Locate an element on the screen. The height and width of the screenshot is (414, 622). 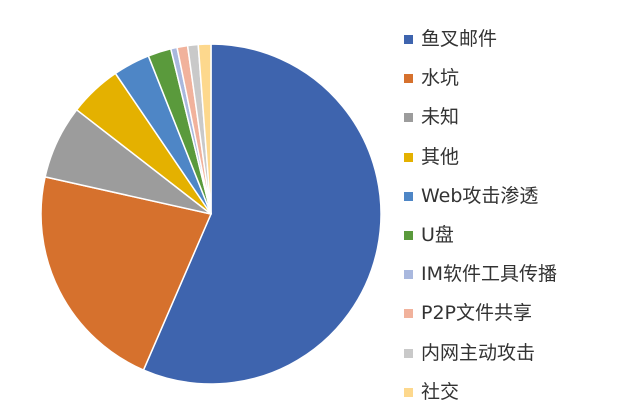
legend-label: 社交 is located at coordinates (440, 392).